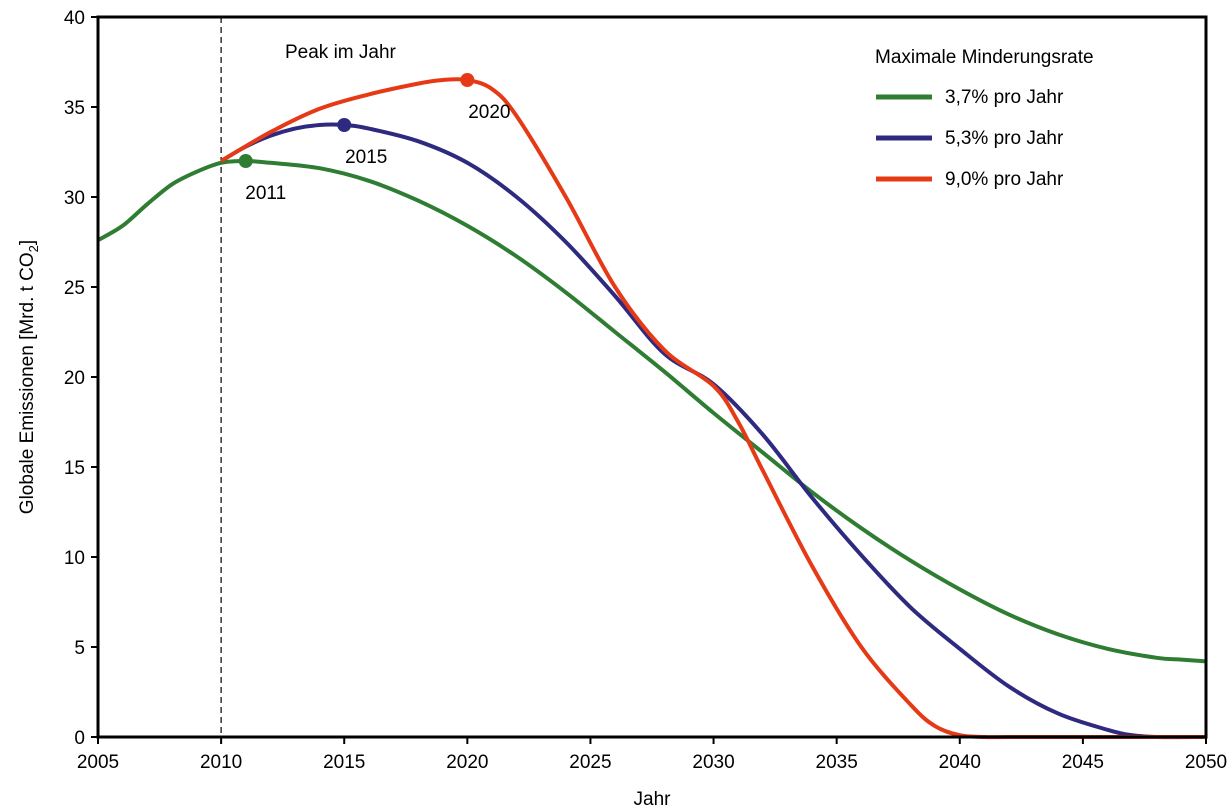 The image size is (1232, 811). What do you see at coordinates (79, 648) in the screenshot?
I see `y-tick-label-5: 5` at bounding box center [79, 648].